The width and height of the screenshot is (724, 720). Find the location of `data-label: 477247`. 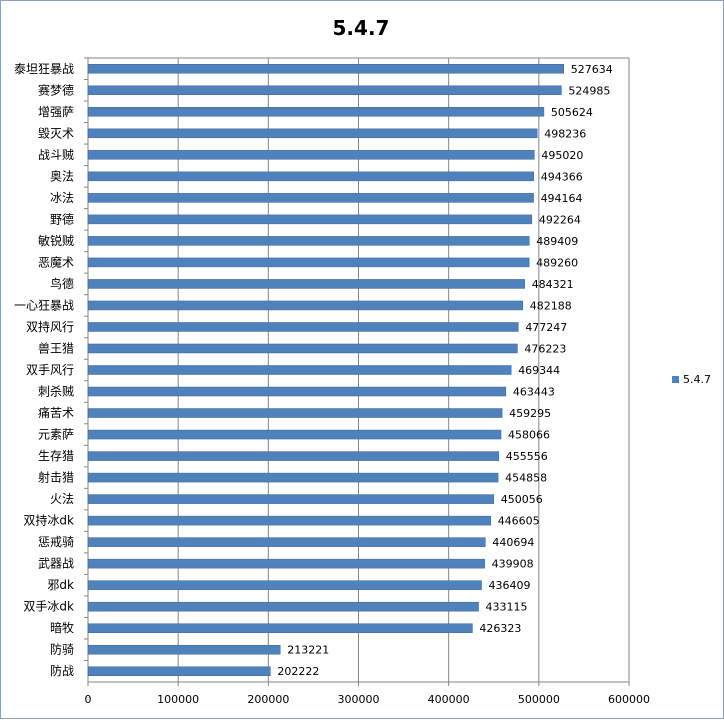

data-label: 477247 is located at coordinates (546, 327).